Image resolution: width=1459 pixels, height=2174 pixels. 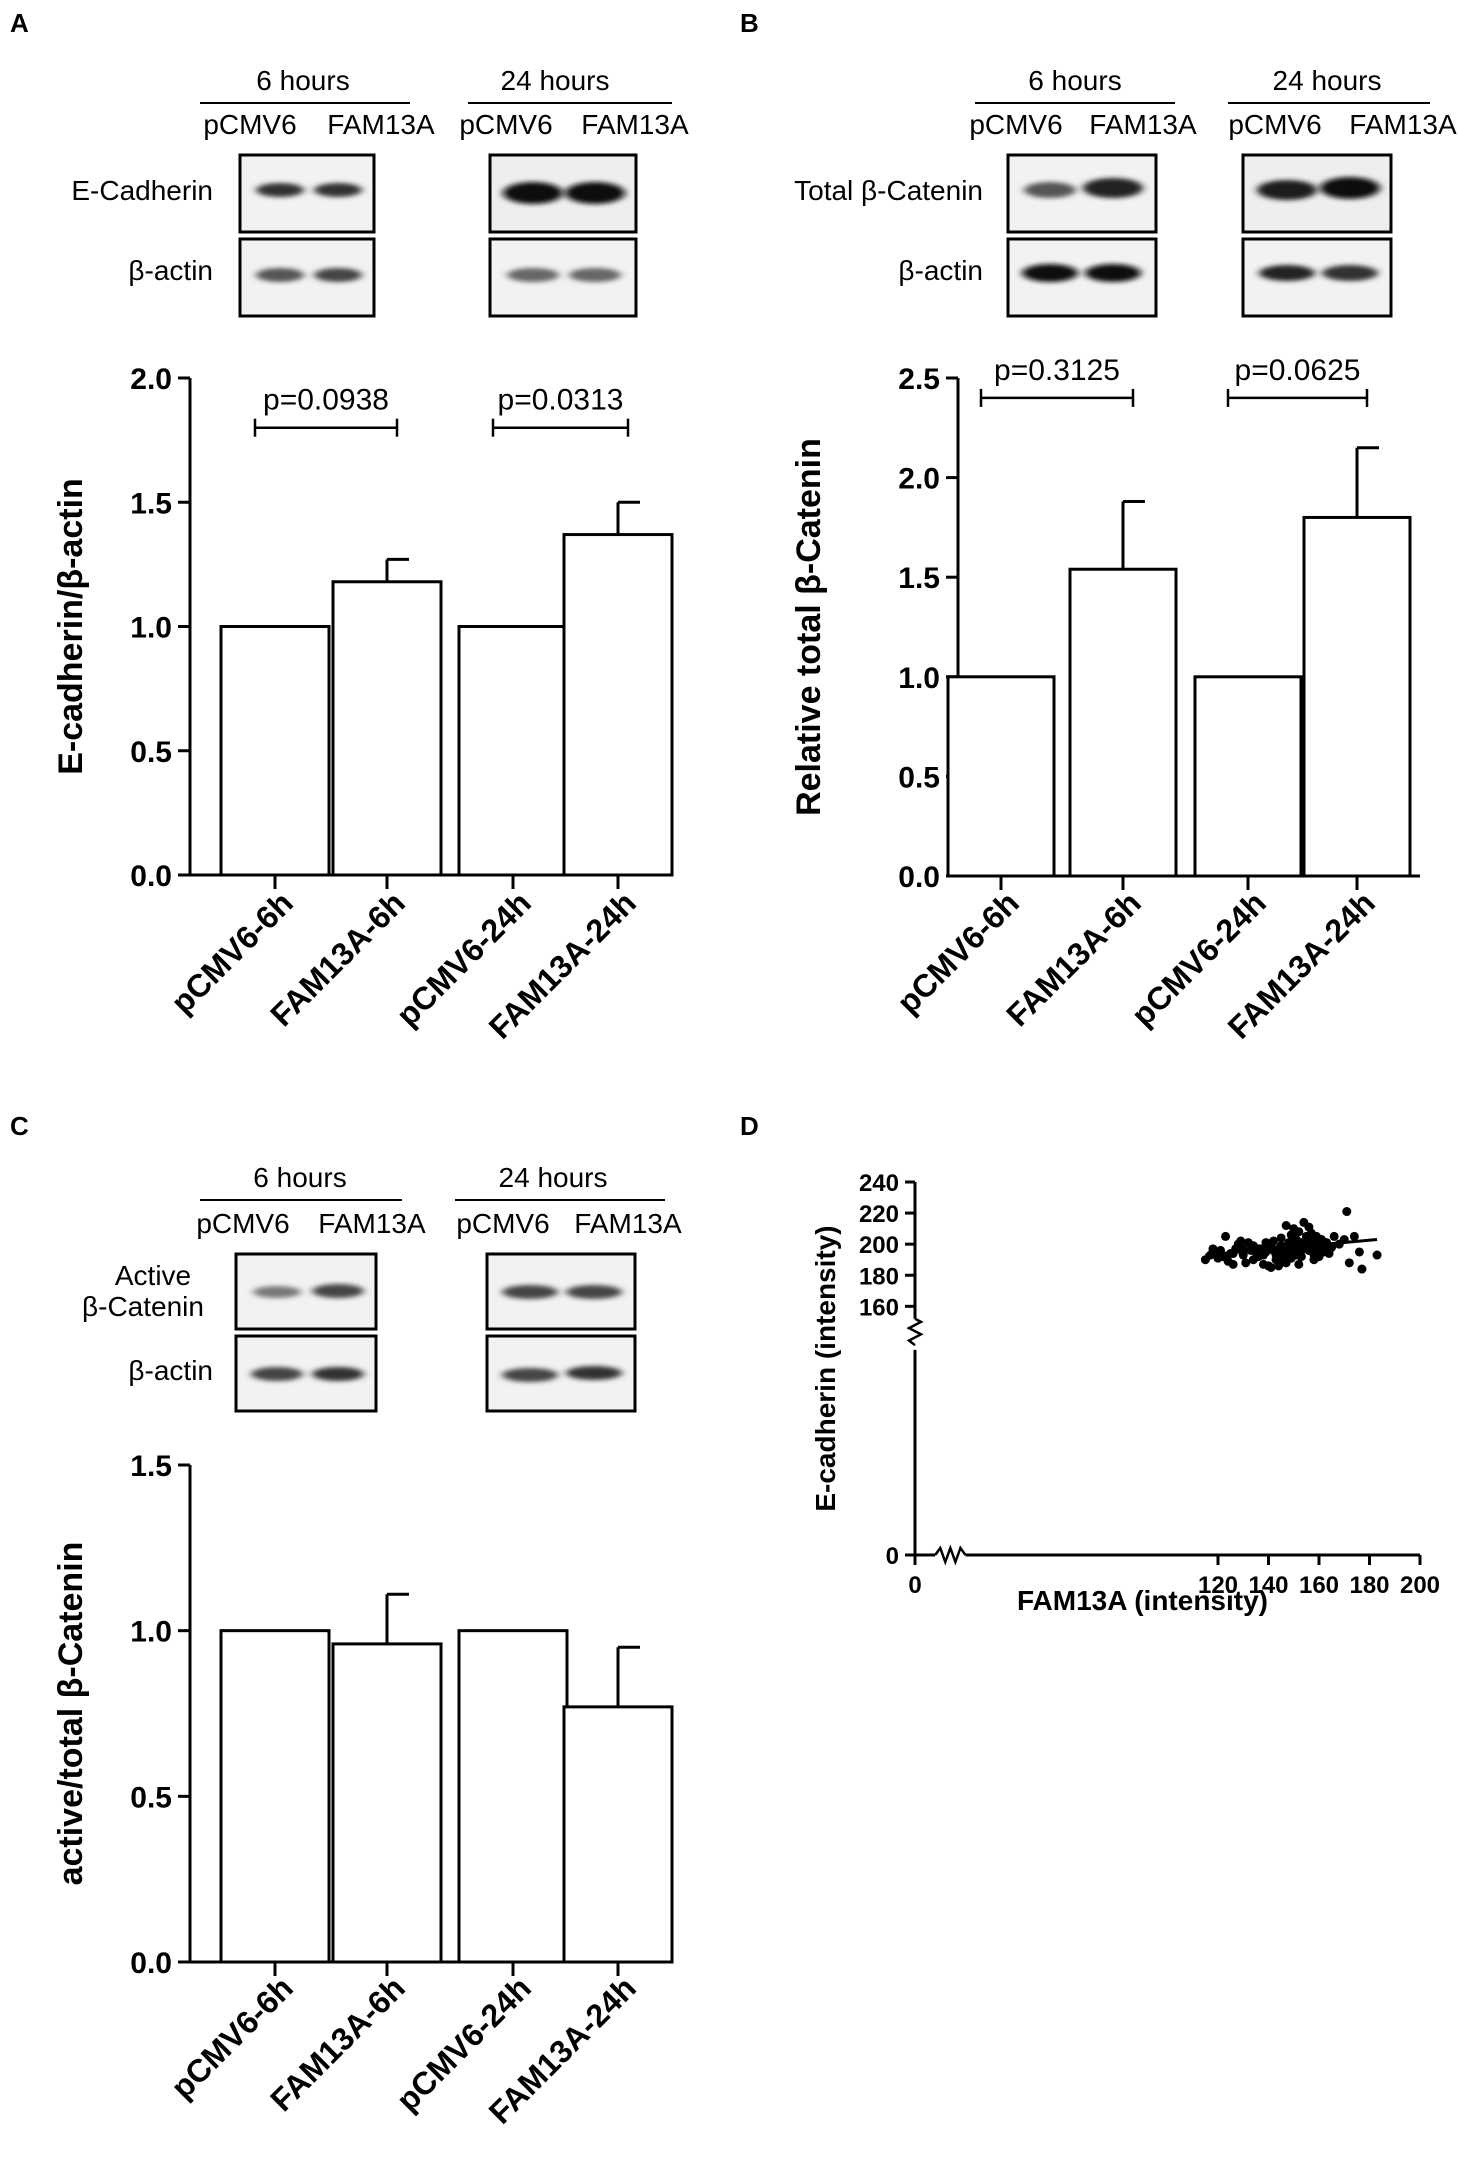 I want to click on protein-label: Active, so click(x=153, y=1275).